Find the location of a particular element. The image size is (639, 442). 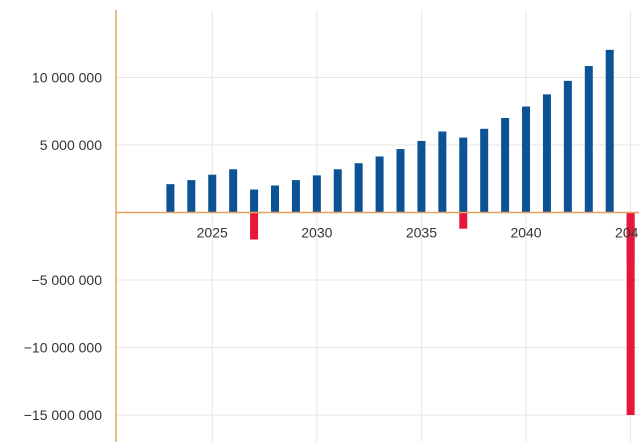

y-tick-label: −10 000 000 is located at coordinates (63, 348).